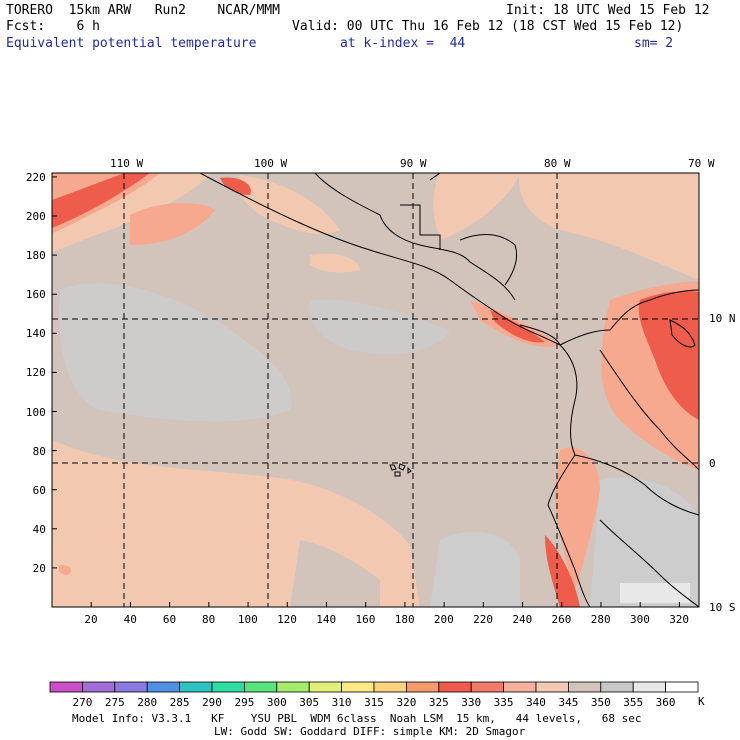 This screenshot has height=740, width=740. Describe the element at coordinates (35, 373) in the screenshot. I see `y-tick-label: 120` at that location.